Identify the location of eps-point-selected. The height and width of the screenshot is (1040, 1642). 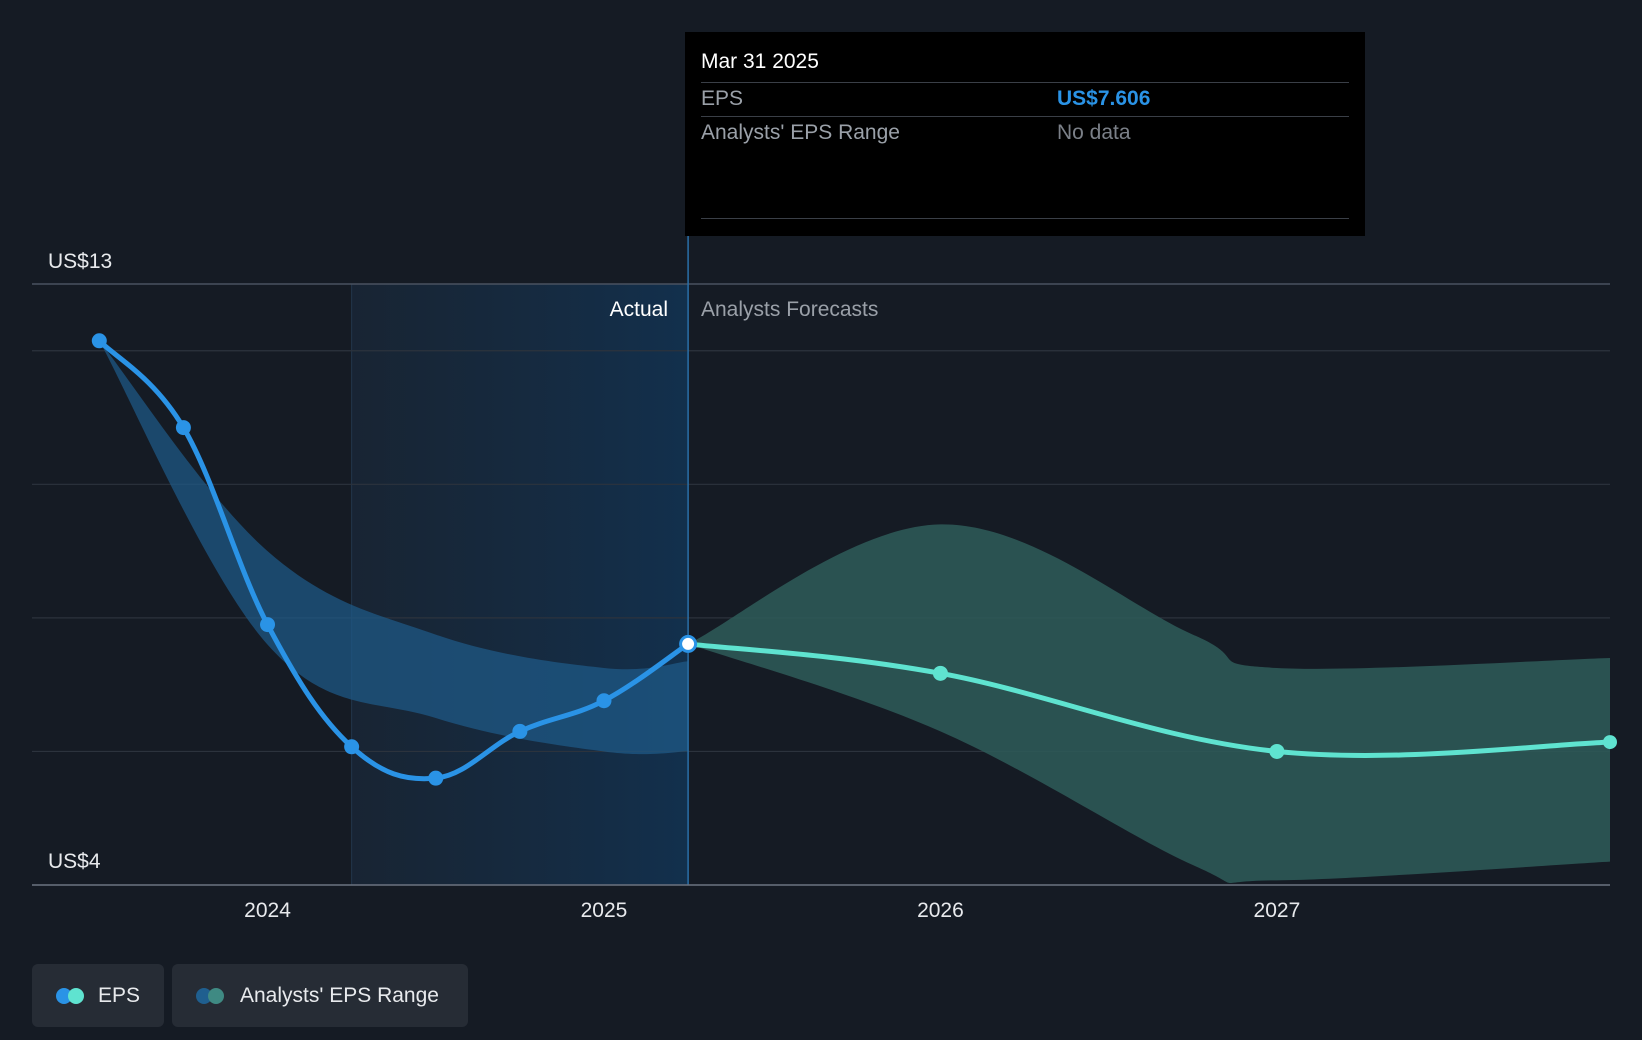
(688, 643).